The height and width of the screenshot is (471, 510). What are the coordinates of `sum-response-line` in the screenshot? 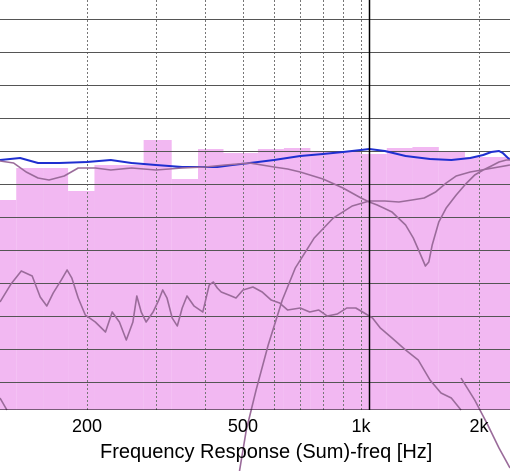 It's located at (255, 158).